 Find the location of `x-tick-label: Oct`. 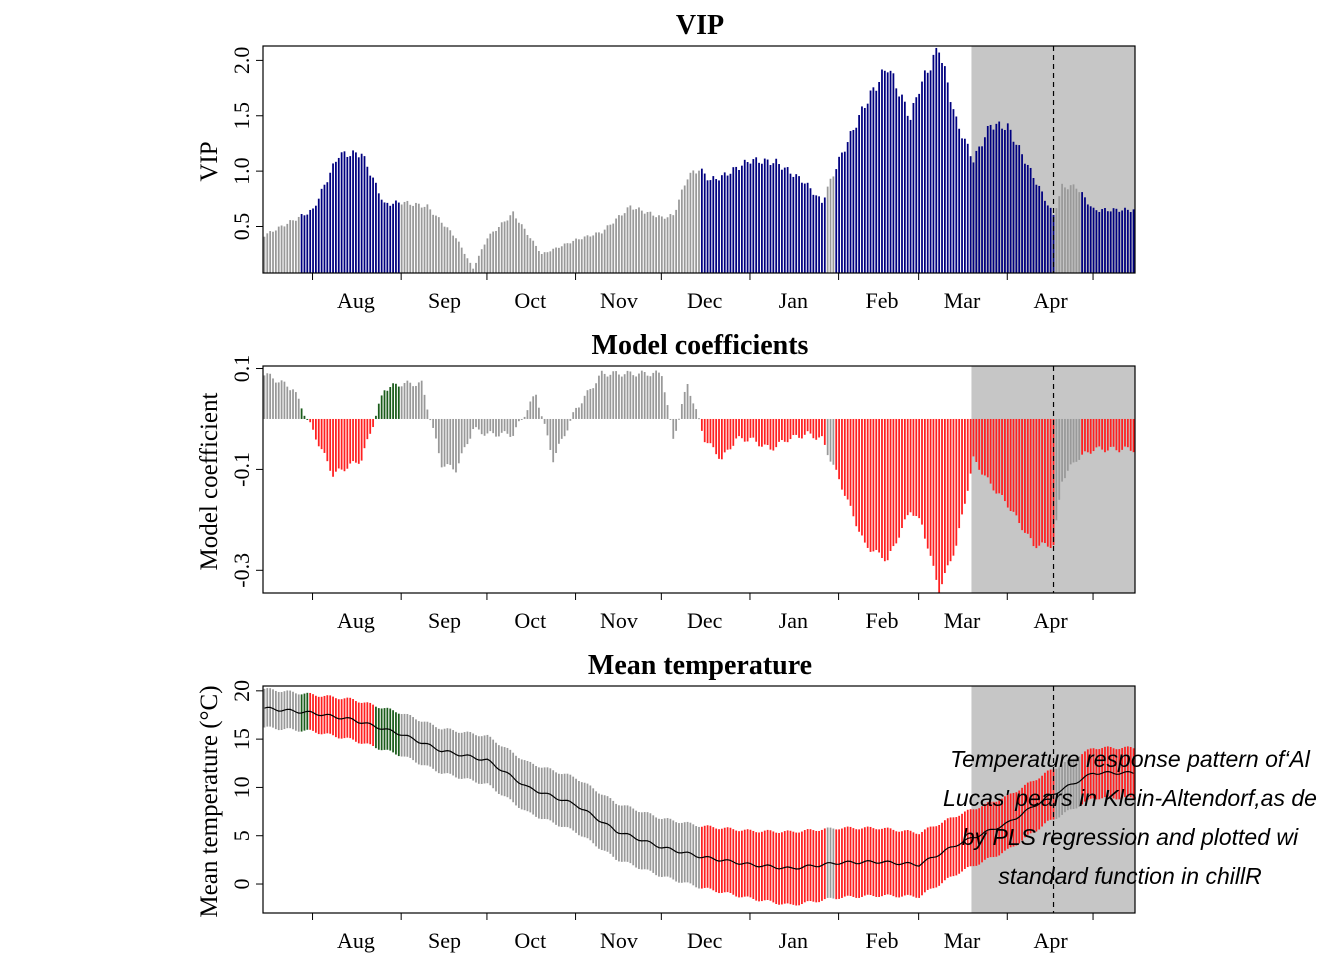

x-tick-label: Oct is located at coordinates (530, 620).